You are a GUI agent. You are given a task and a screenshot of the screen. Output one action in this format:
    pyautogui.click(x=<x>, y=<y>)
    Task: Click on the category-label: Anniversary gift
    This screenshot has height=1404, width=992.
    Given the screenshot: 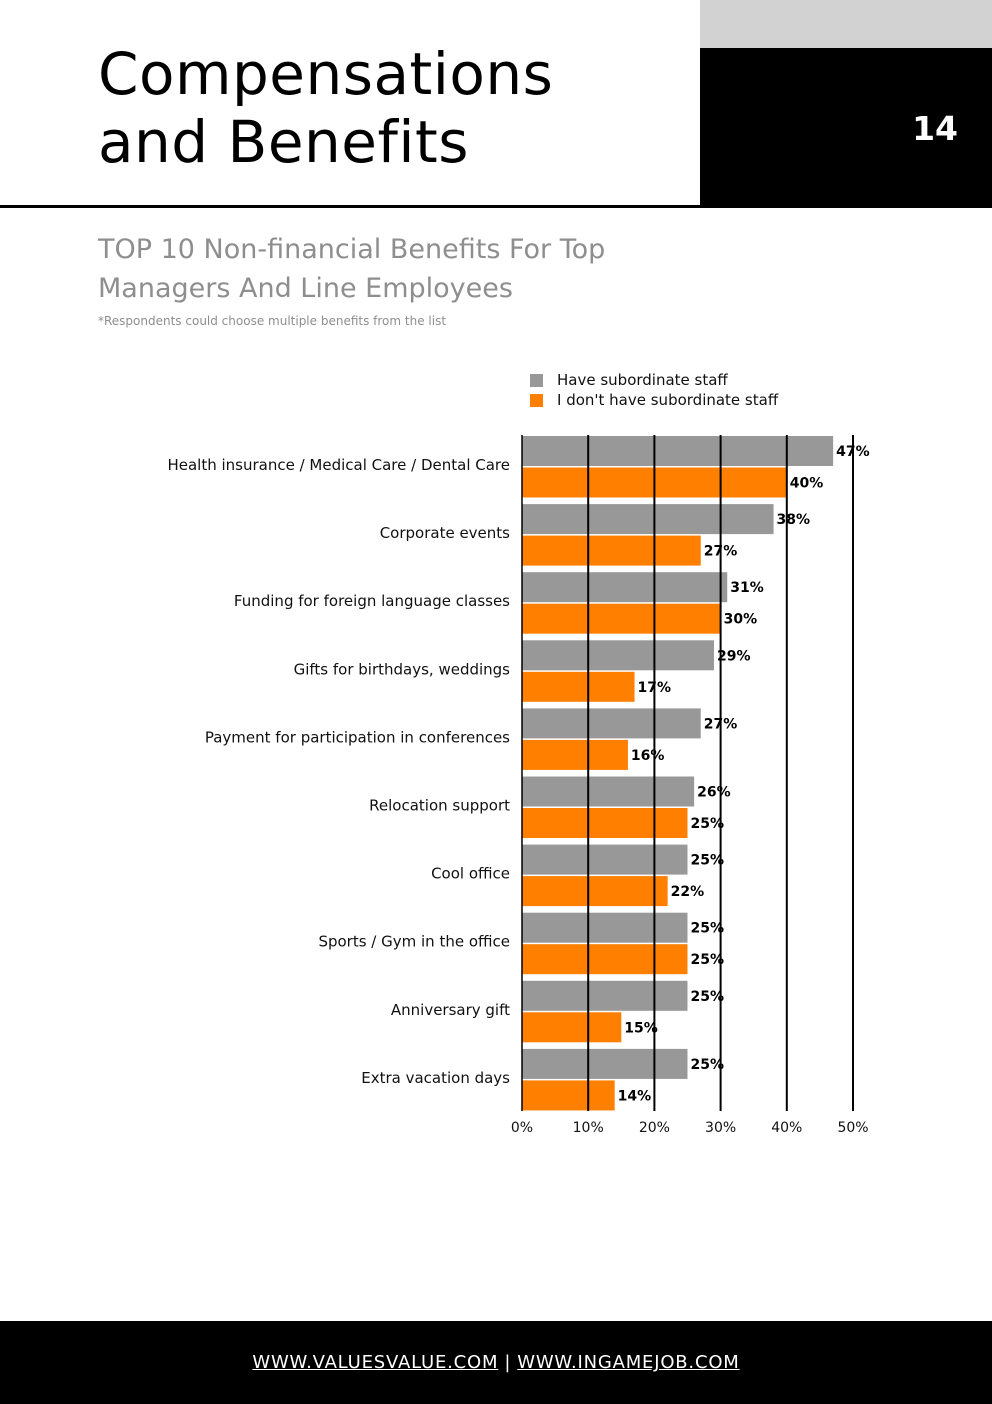 What is the action you would take?
    pyautogui.click(x=450, y=1010)
    